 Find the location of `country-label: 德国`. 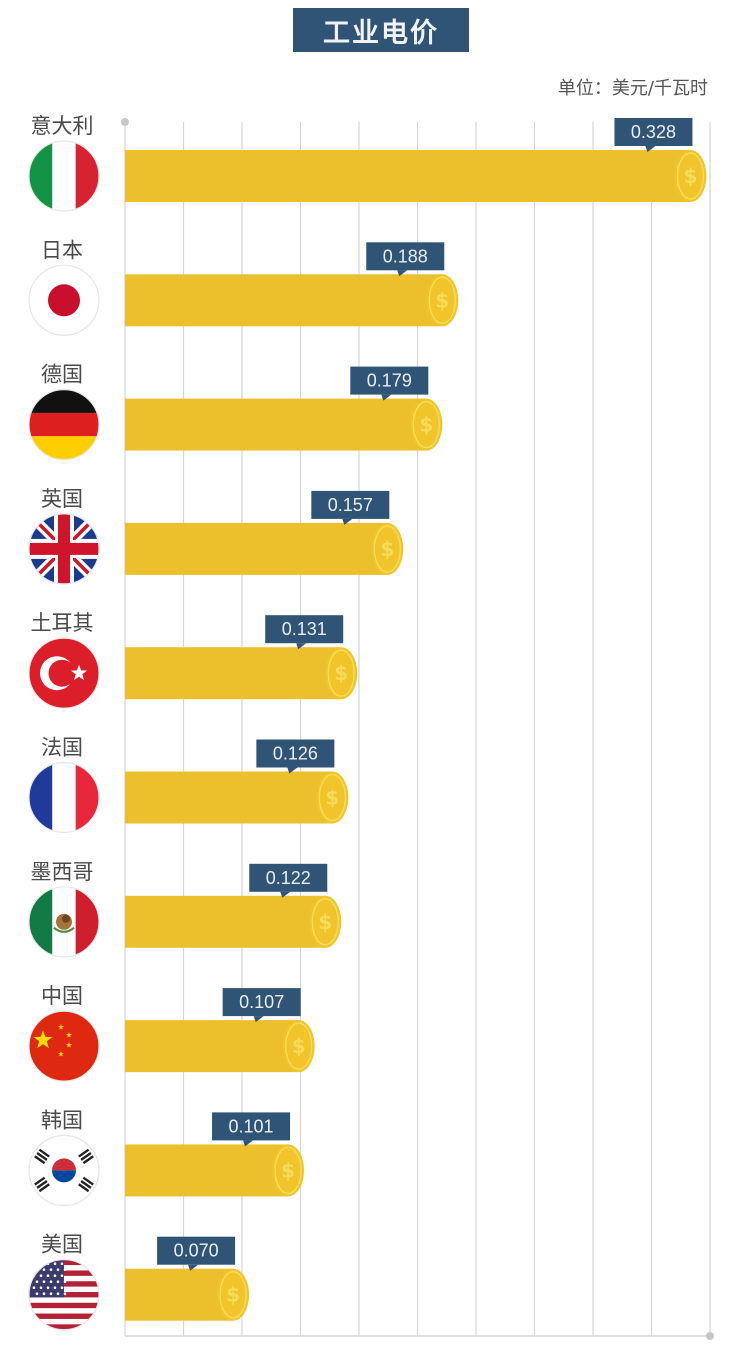

country-label: 德国 is located at coordinates (62, 375).